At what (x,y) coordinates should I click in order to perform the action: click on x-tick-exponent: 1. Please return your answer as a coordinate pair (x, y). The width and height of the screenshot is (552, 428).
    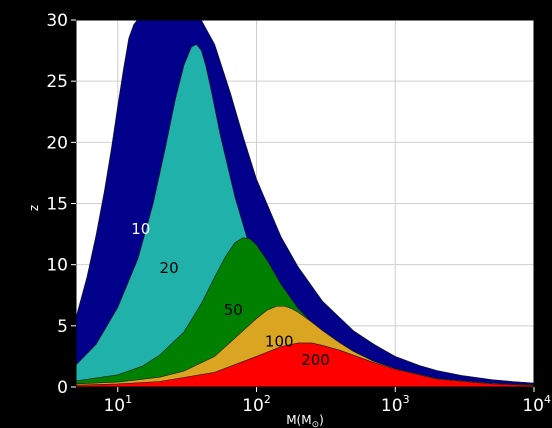
    Looking at the image, I should click on (128, 399).